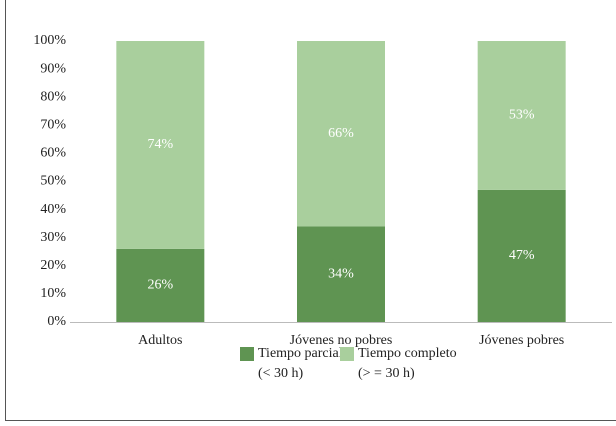 This screenshot has width=616, height=426. I want to click on x-tick-label: Jóvenes no pobres, so click(341, 340).